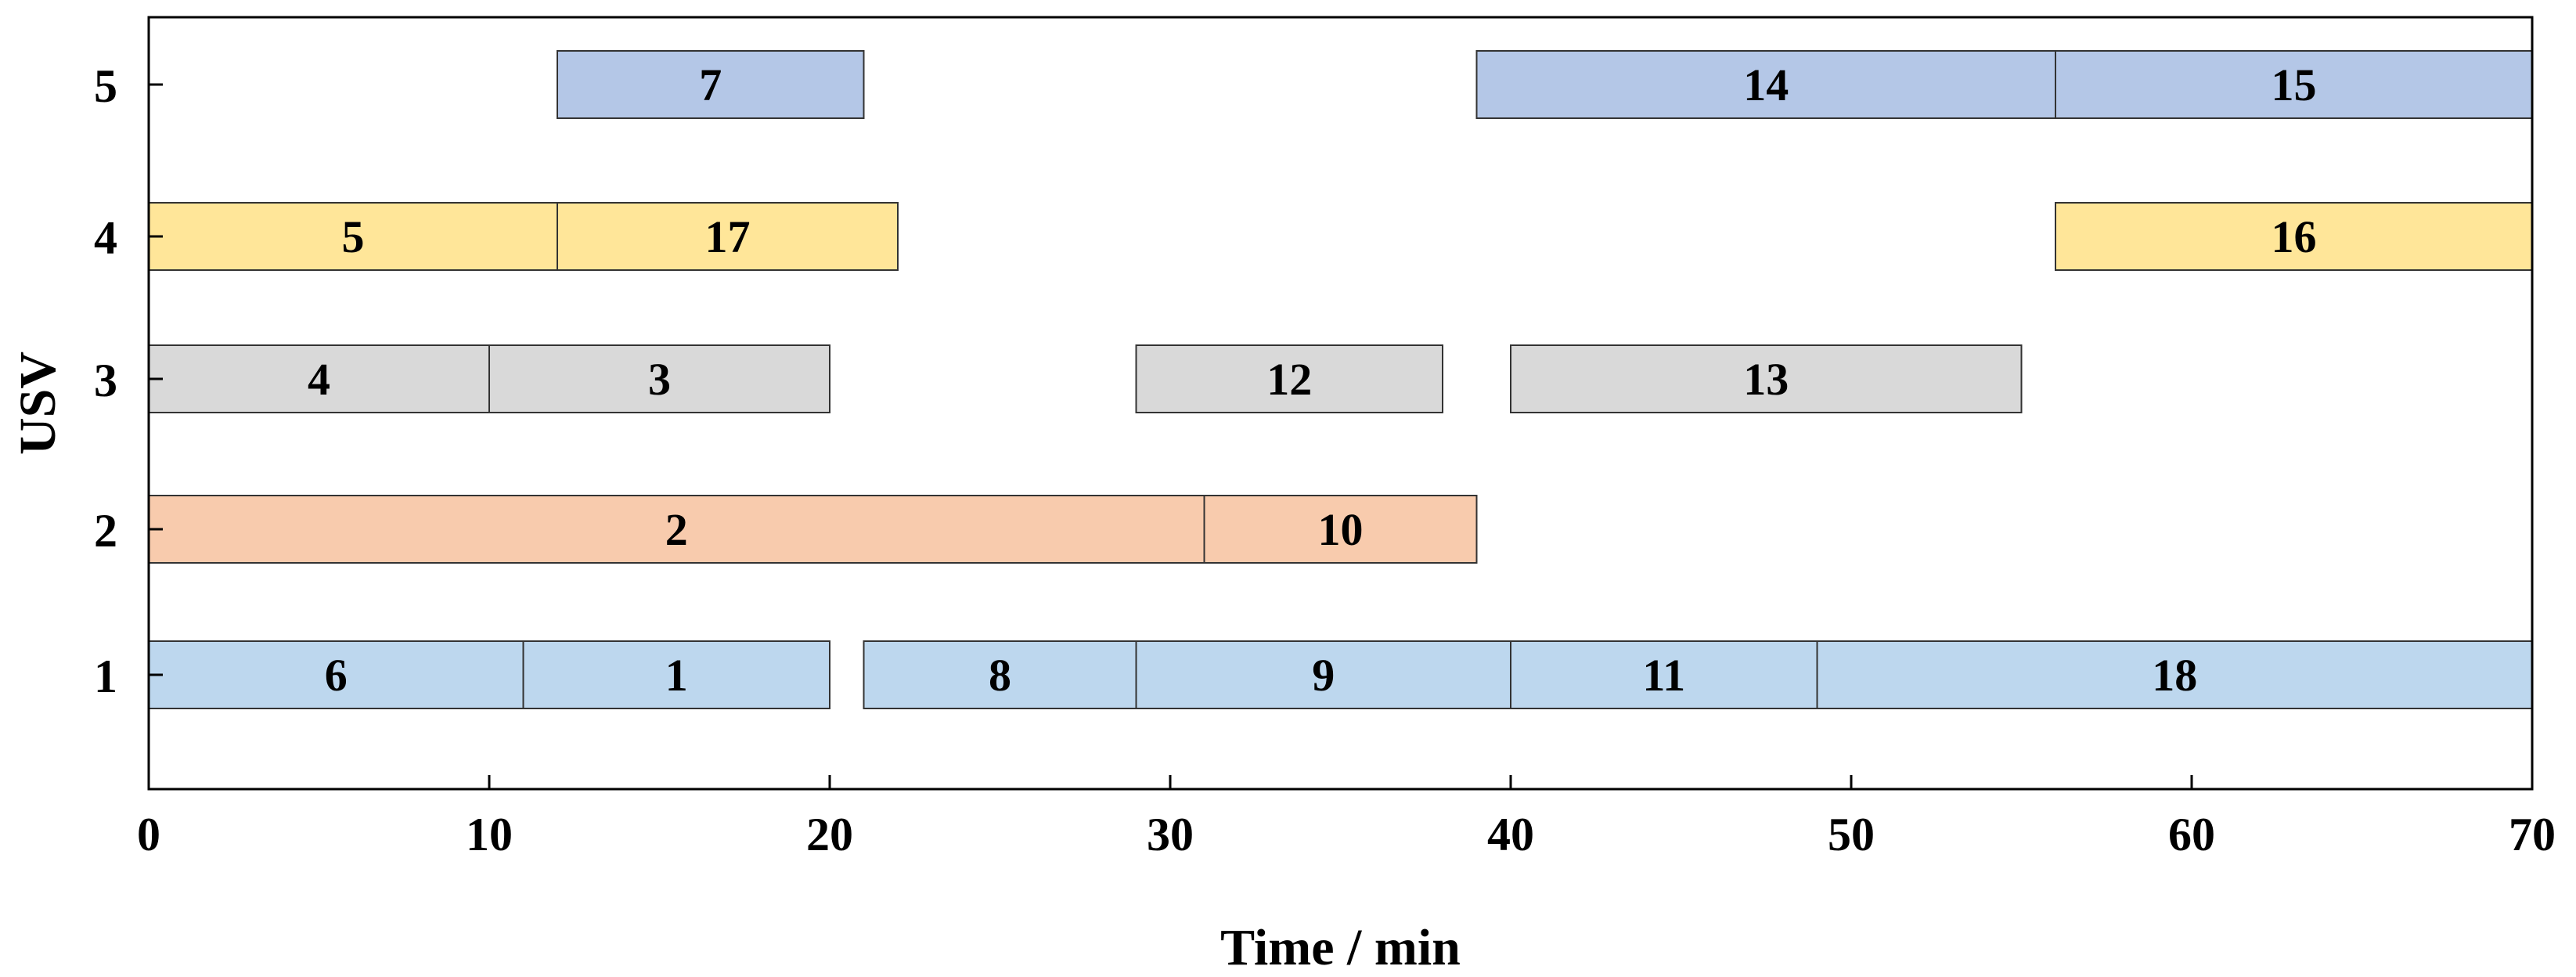 The image size is (2576, 977). I want to click on x-tick-label-60: 60, so click(2191, 834).